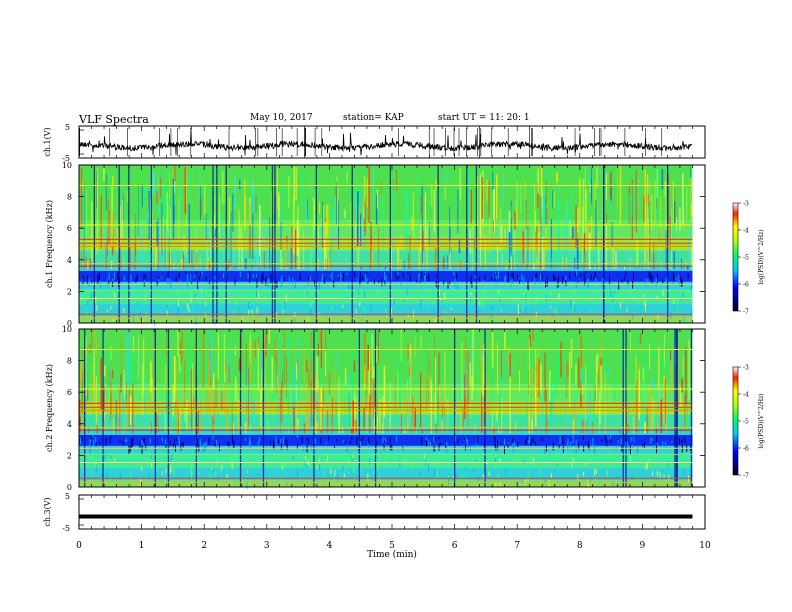  I want to click on x-axis-label: Time (min), so click(392, 554).